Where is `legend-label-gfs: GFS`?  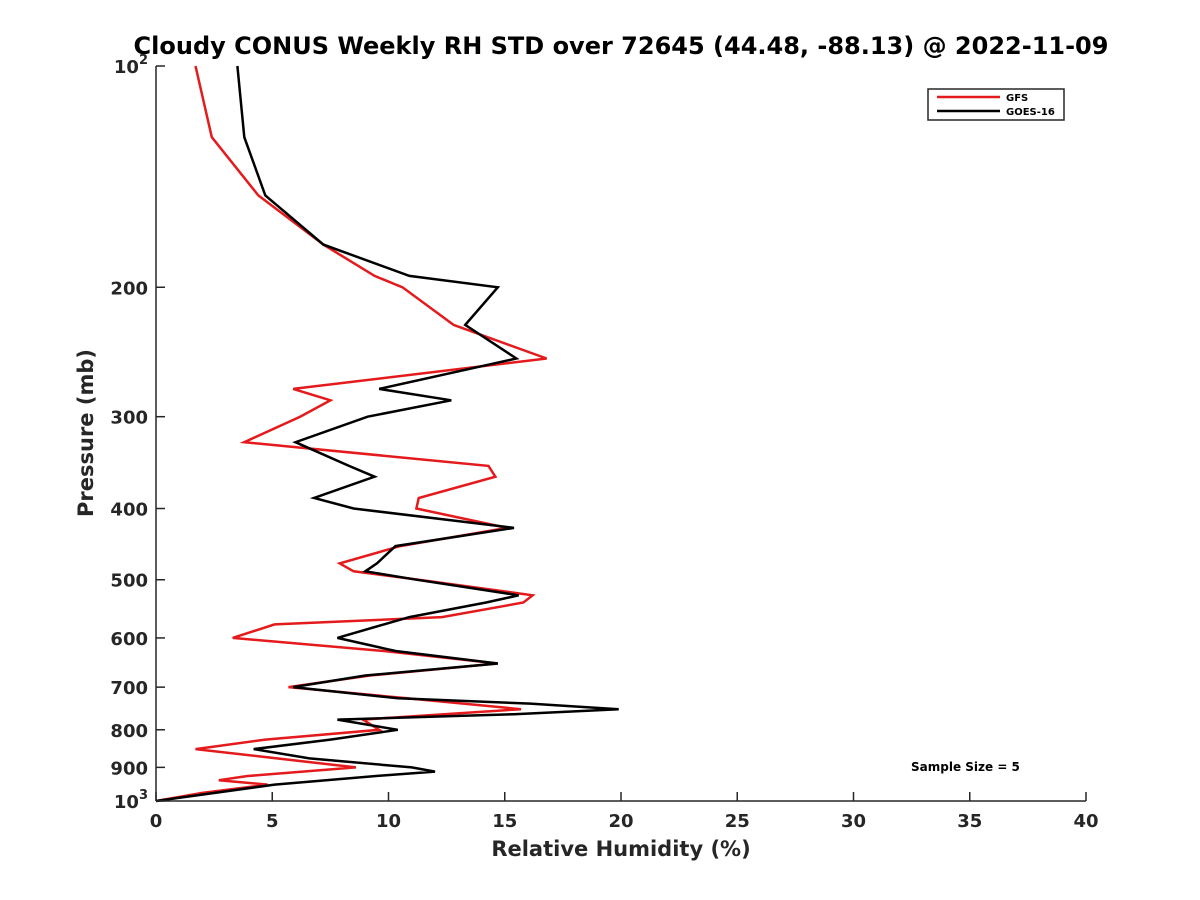
legend-label-gfs: GFS is located at coordinates (1017, 98).